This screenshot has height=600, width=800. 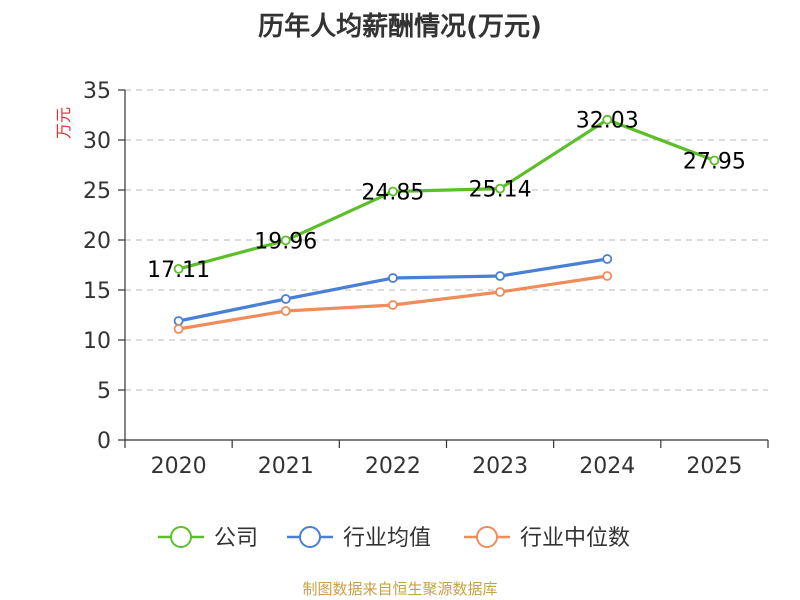 I want to click on chart-title: 历年人均薪酬情况(万元), so click(x=400, y=27).